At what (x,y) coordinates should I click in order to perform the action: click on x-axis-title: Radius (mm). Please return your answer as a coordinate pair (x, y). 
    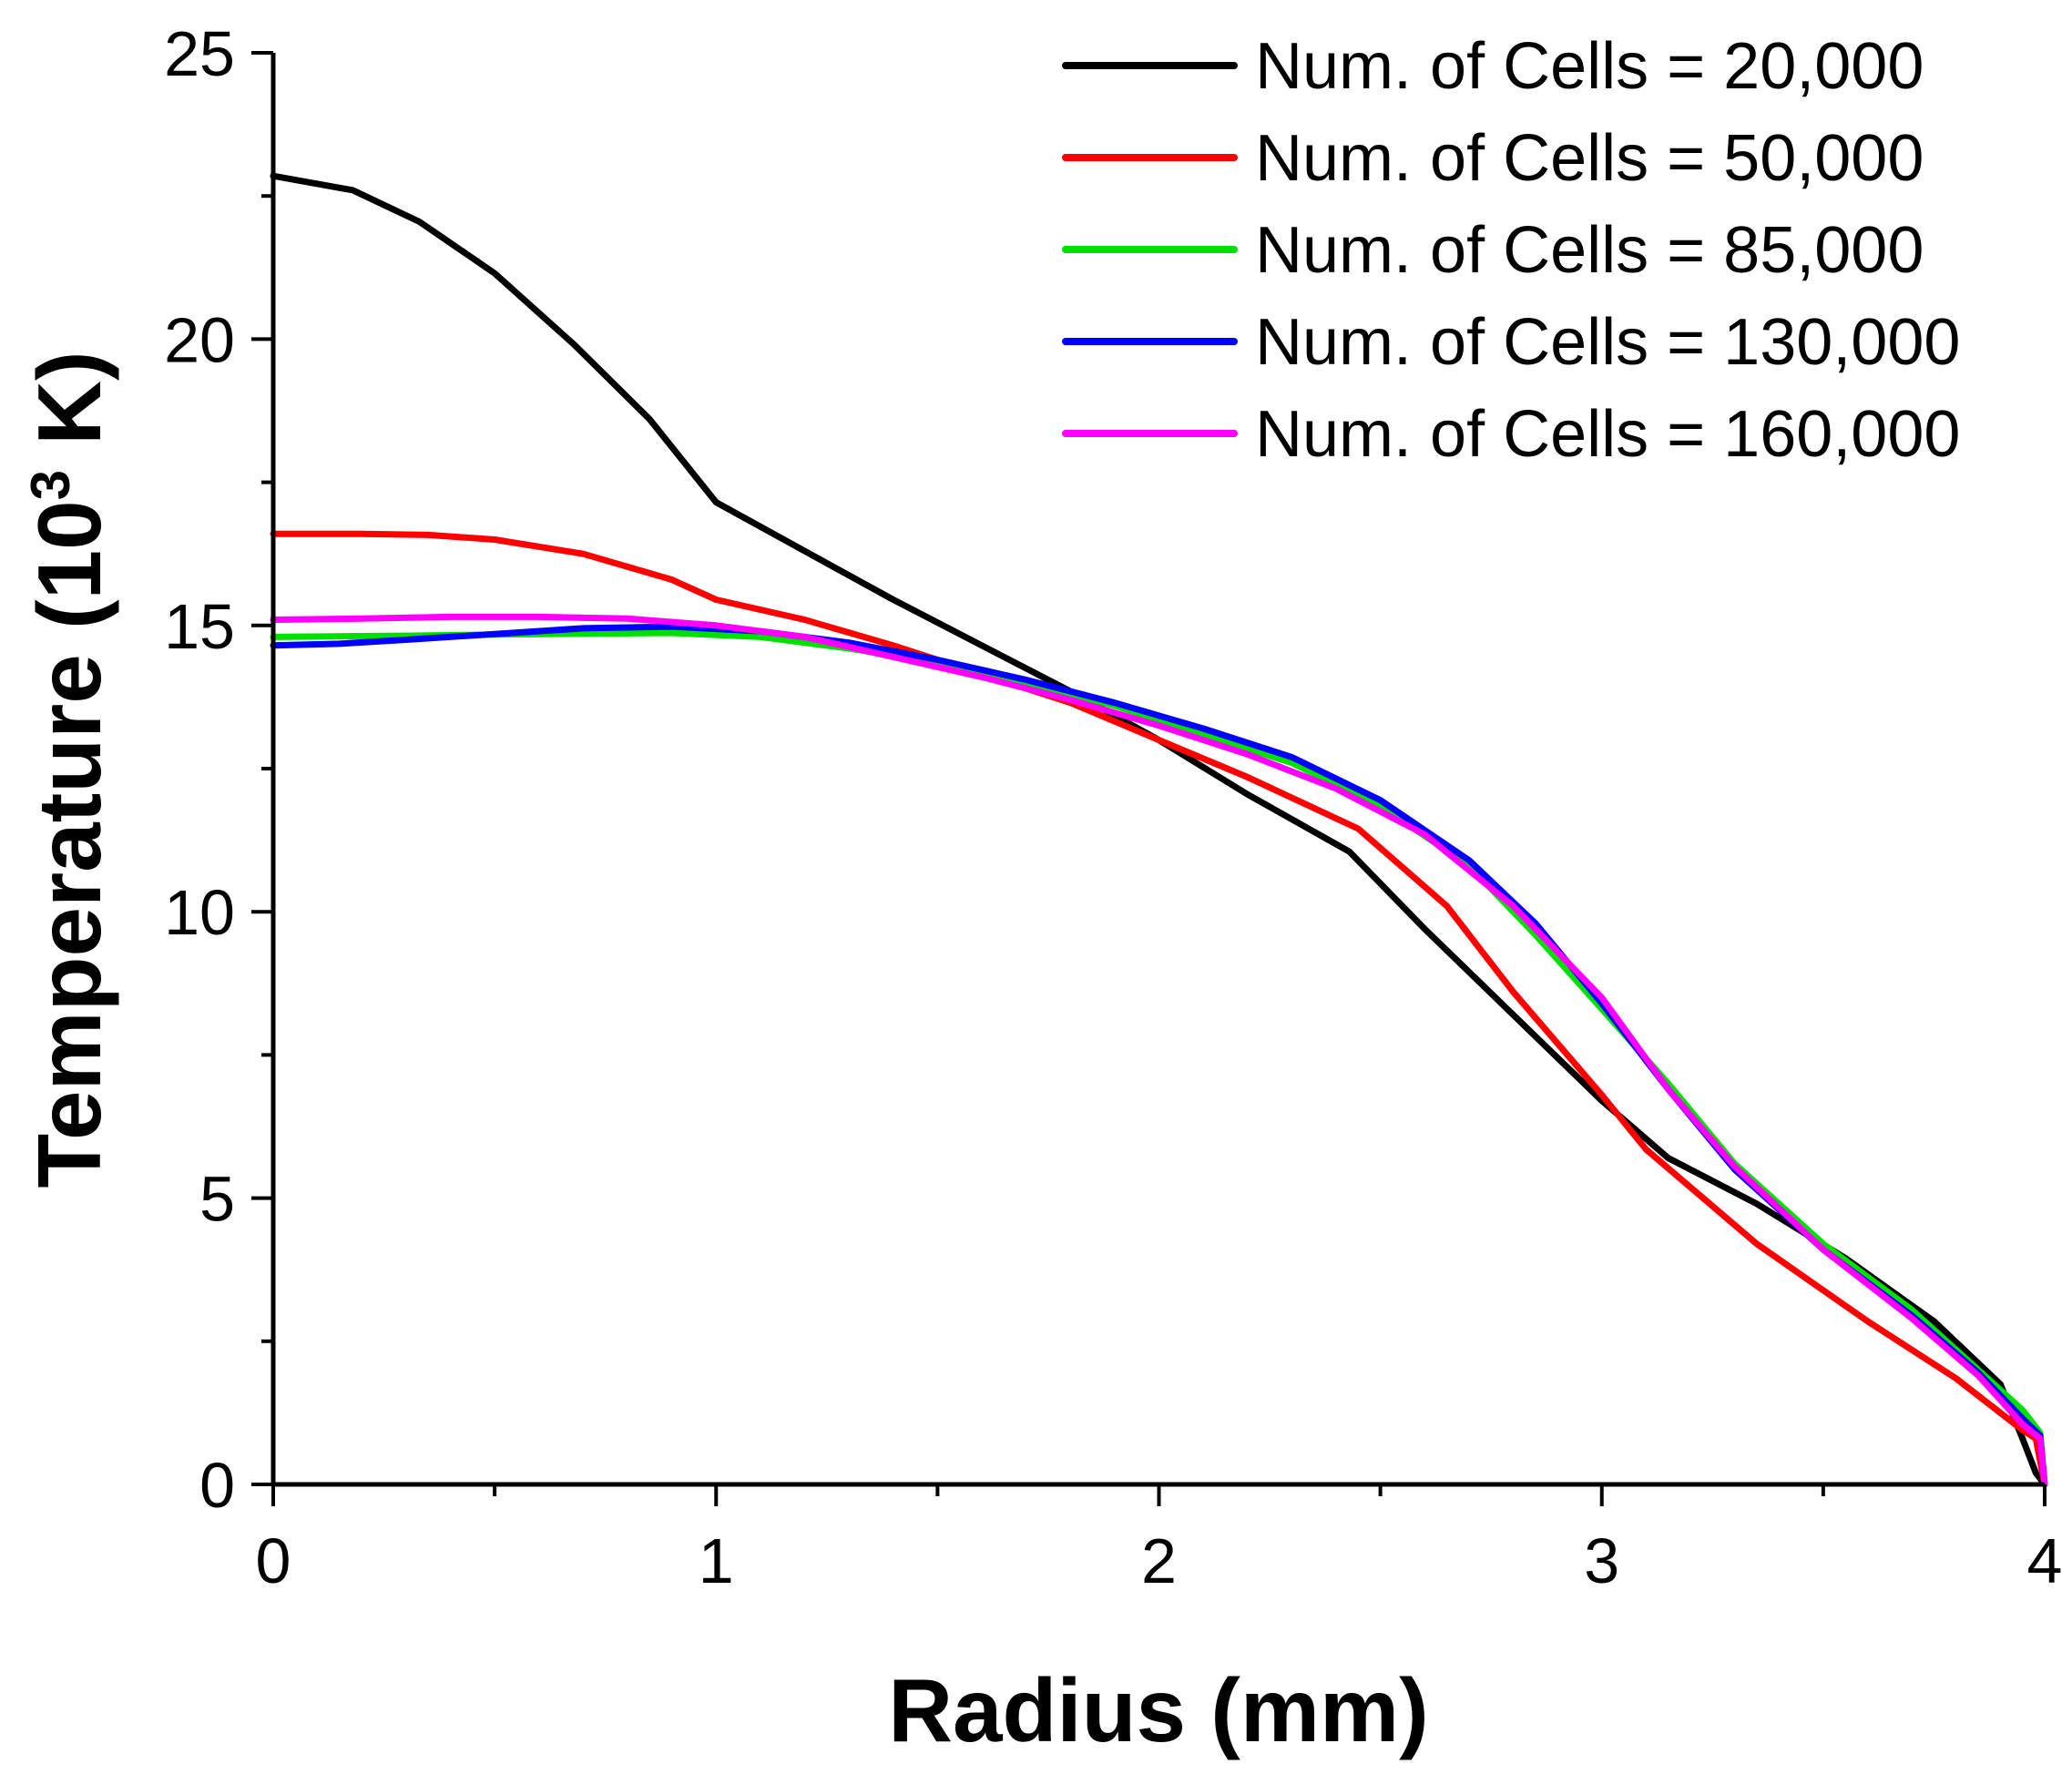
    Looking at the image, I should click on (1158, 1710).